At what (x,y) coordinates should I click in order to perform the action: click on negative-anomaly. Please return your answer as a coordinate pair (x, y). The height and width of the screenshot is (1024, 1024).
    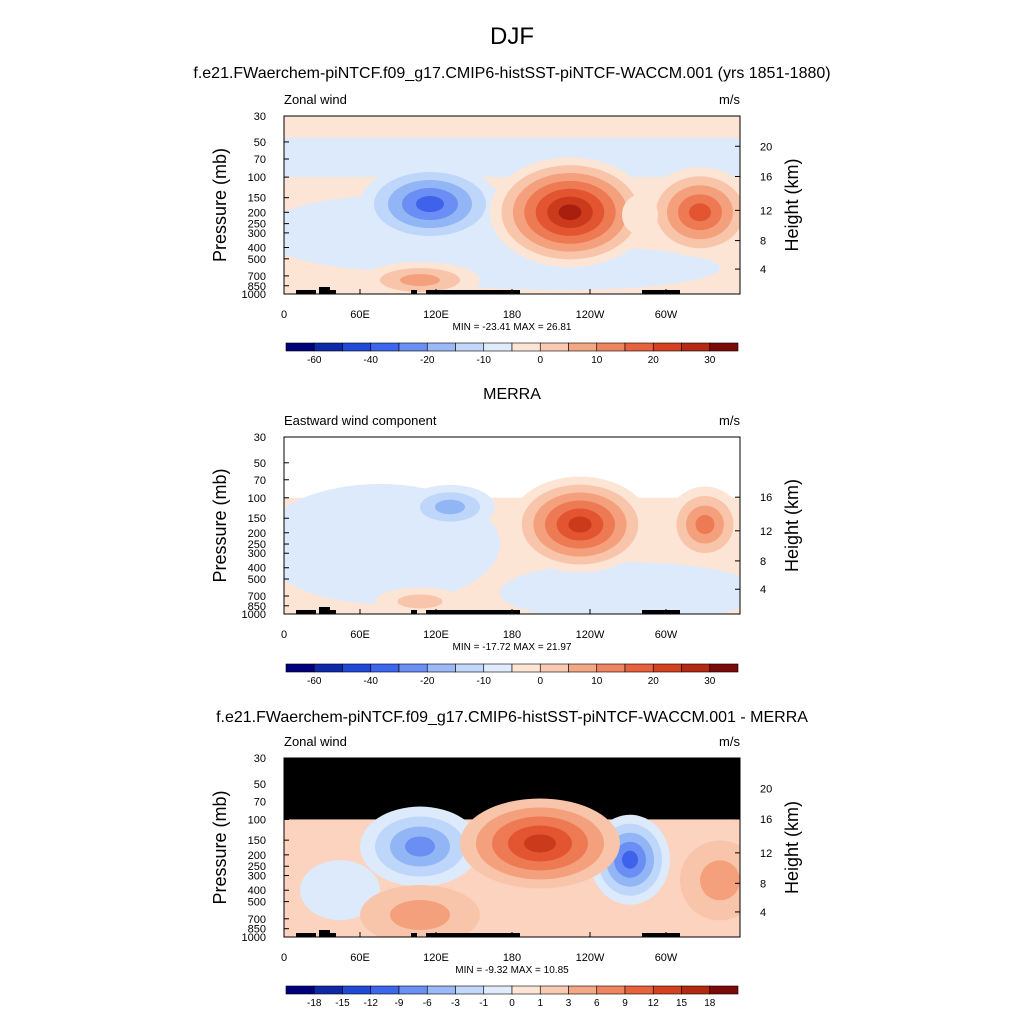
    Looking at the image, I should click on (340, 890).